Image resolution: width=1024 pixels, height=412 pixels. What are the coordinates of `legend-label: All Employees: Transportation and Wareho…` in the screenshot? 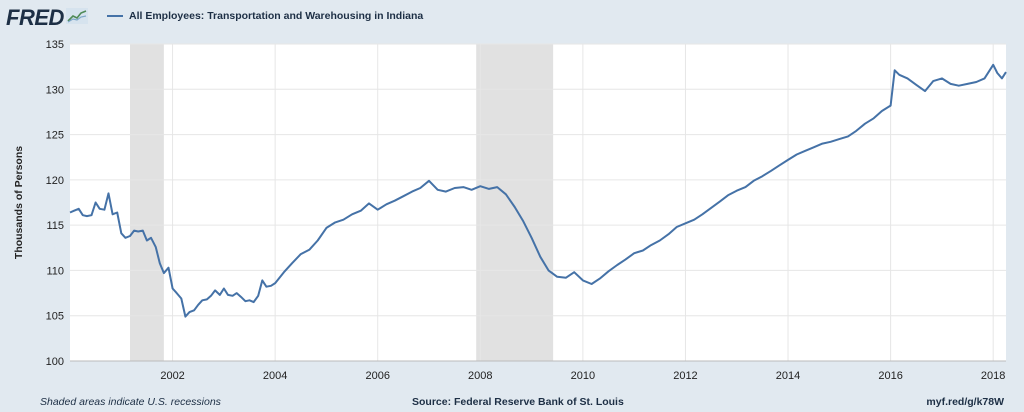 It's located at (276, 16).